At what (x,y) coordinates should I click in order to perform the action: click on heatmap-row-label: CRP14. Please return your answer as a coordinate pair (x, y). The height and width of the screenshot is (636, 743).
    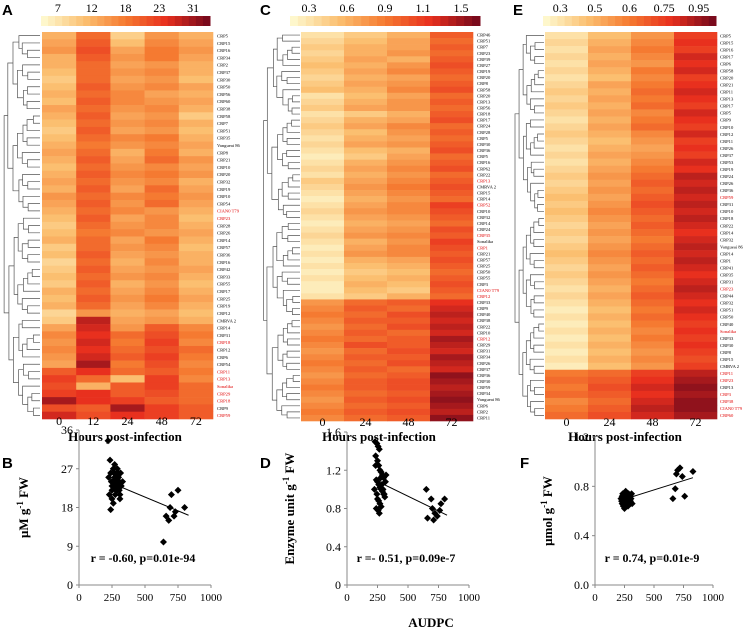
    Looking at the image, I should click on (224, 240).